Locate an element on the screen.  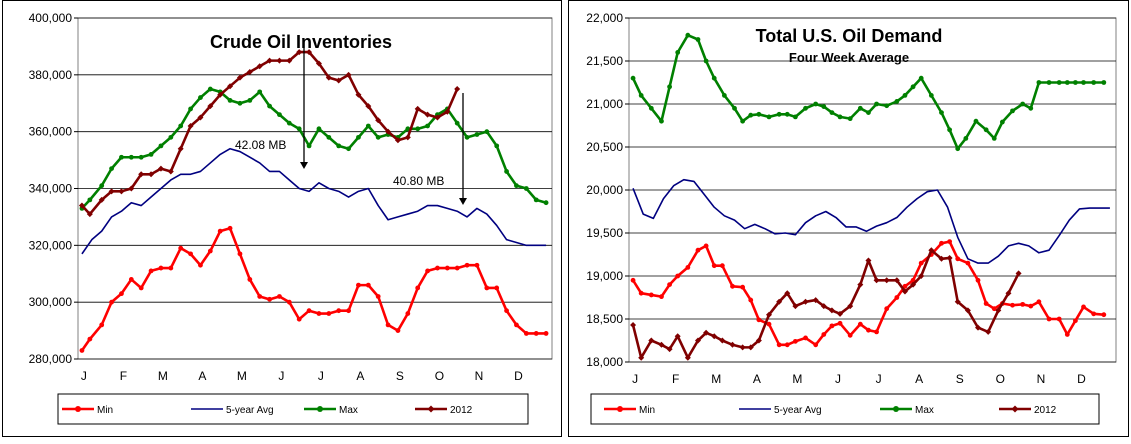
y-tick-label: 21,500 is located at coordinates (604, 61).